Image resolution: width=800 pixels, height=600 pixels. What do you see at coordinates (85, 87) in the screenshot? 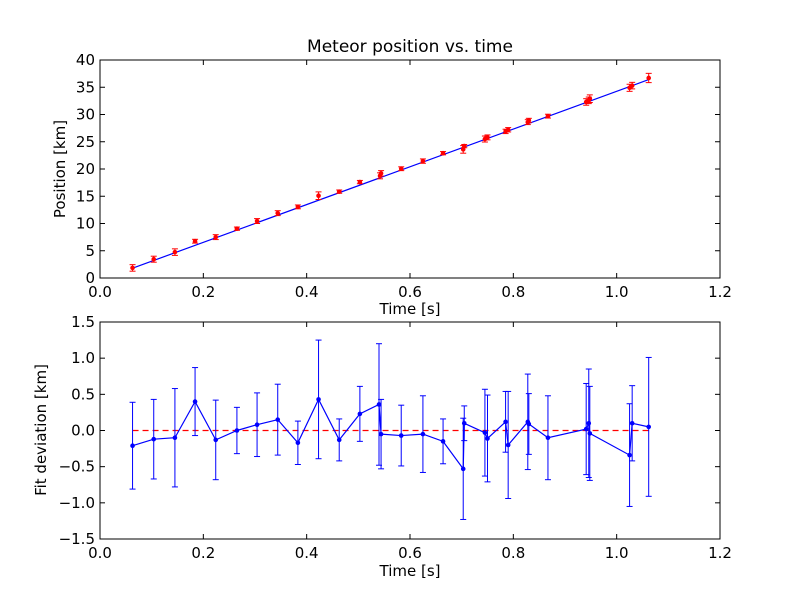
I see `position-ytick-label: 35` at bounding box center [85, 87].